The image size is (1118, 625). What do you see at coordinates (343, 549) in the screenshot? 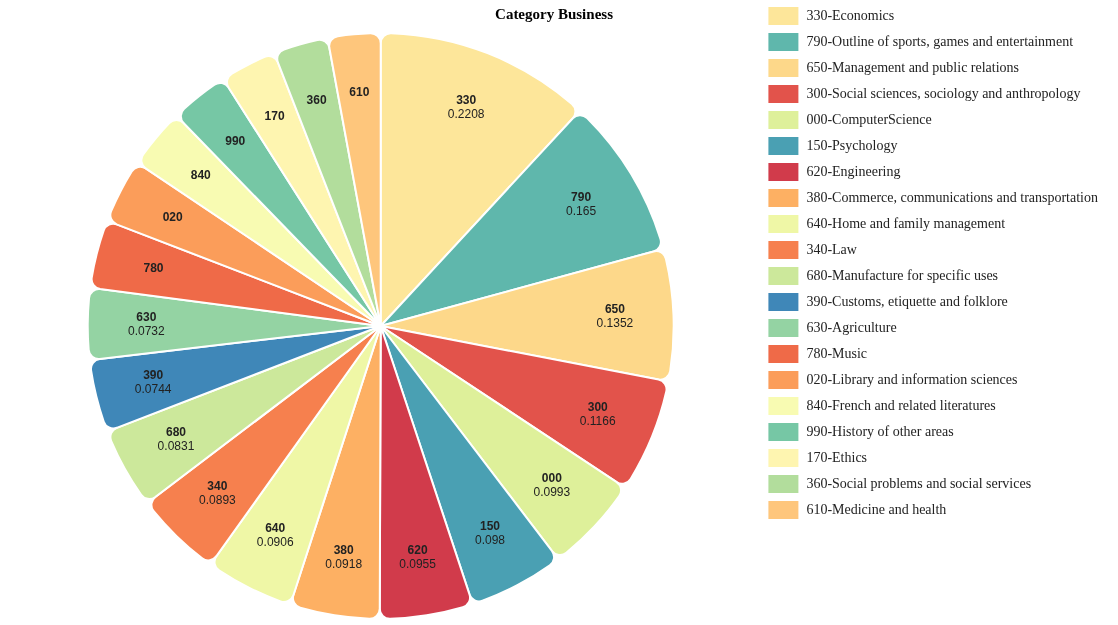
I see `text: 380` at bounding box center [343, 549].